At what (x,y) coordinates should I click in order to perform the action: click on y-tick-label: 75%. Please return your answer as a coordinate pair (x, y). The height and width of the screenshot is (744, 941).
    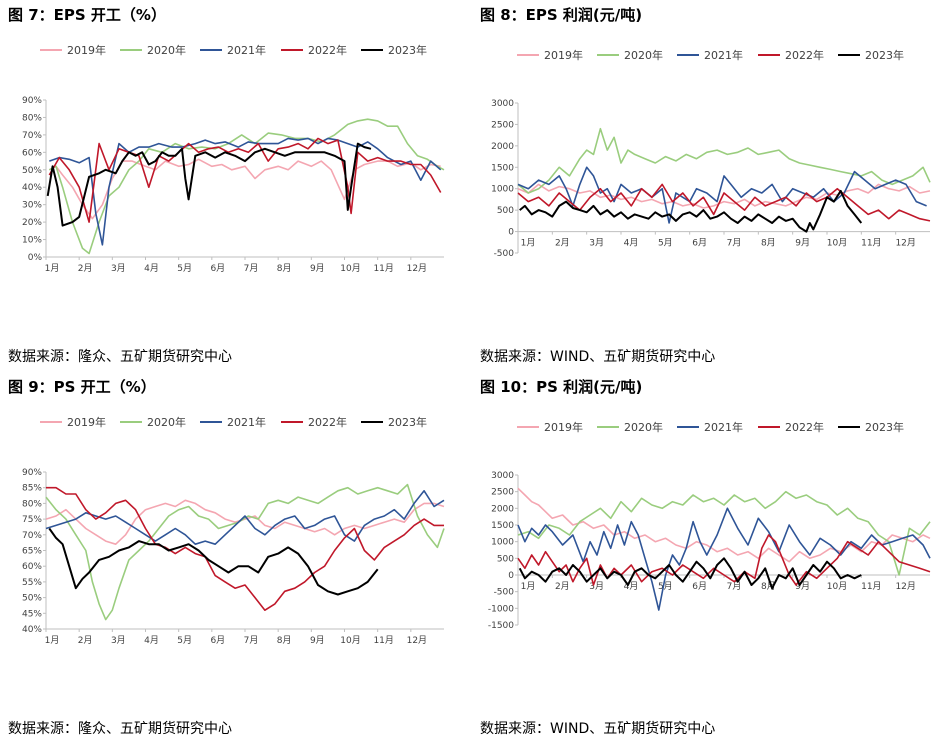
    Looking at the image, I should click on (32, 520).